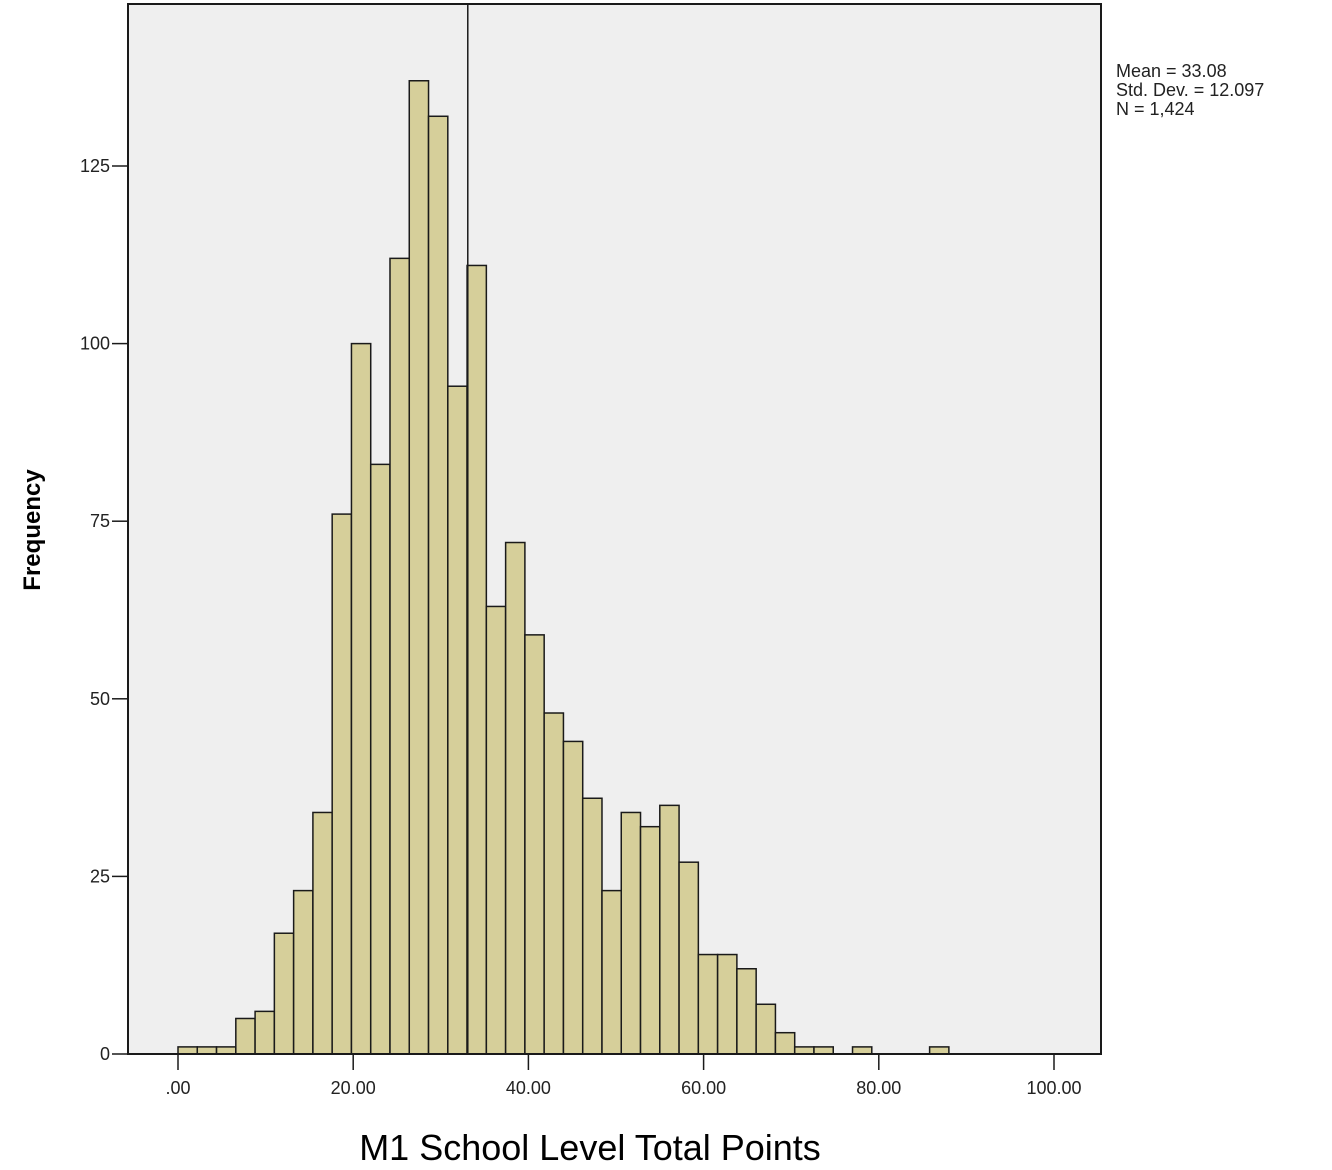 The height and width of the screenshot is (1170, 1332). Describe the element at coordinates (100, 876) in the screenshot. I see `y-tick-label: 25` at that location.